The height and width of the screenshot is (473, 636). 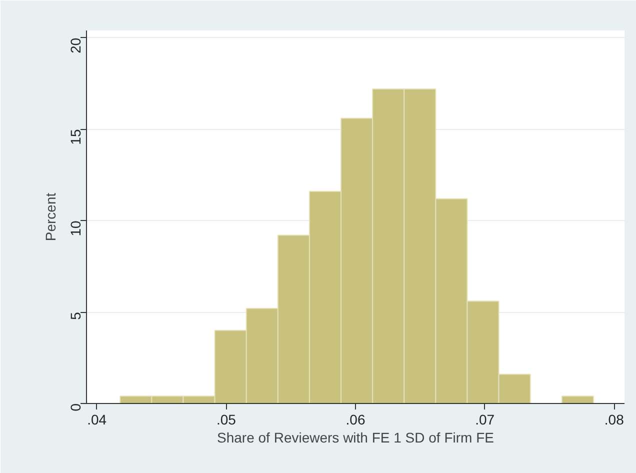 I want to click on y-axis-title: Percent, so click(x=50, y=217).